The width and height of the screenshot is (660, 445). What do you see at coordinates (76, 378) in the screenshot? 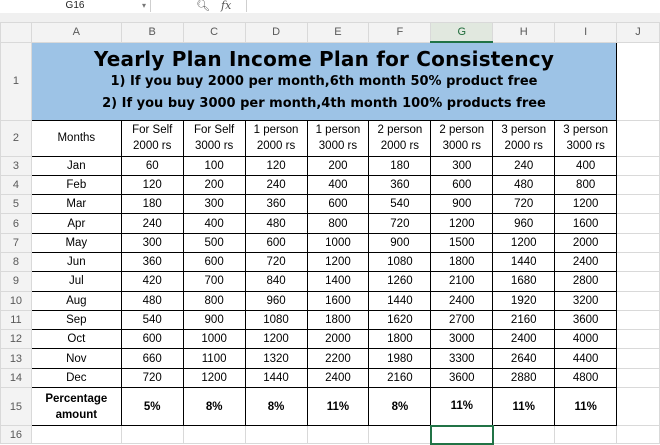
I see `month-cell: Dec` at bounding box center [76, 378].